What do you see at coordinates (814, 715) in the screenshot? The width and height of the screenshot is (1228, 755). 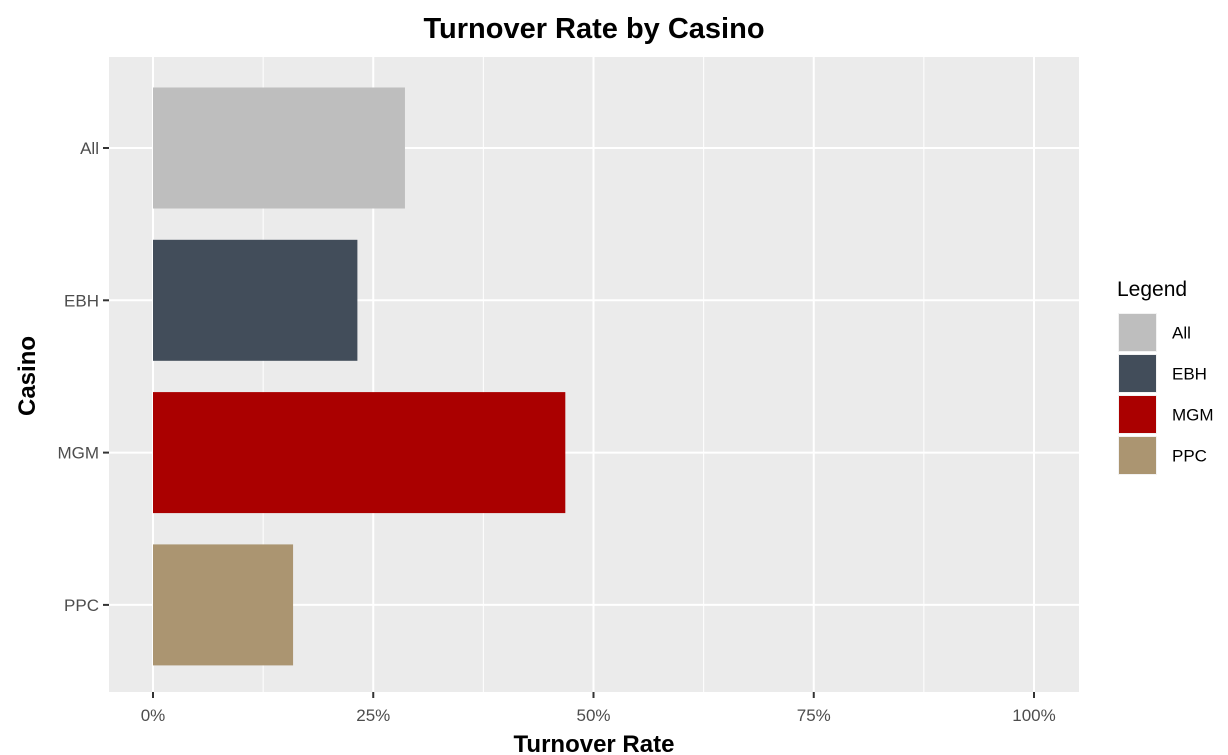 I see `x-tick-label: 75%` at bounding box center [814, 715].